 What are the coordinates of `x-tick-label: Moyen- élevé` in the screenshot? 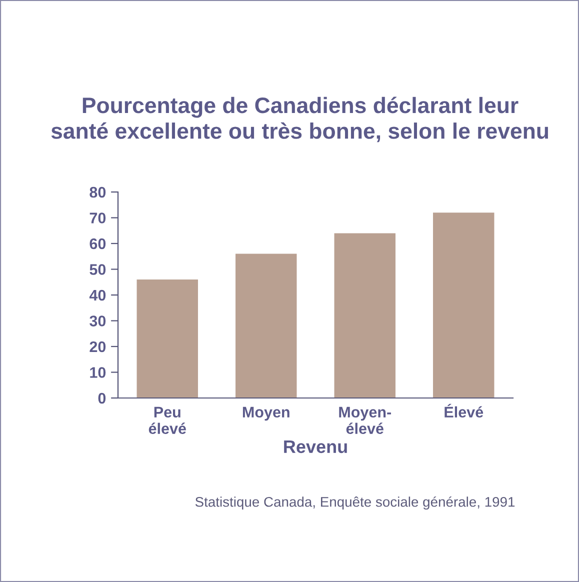 It's located at (365, 420).